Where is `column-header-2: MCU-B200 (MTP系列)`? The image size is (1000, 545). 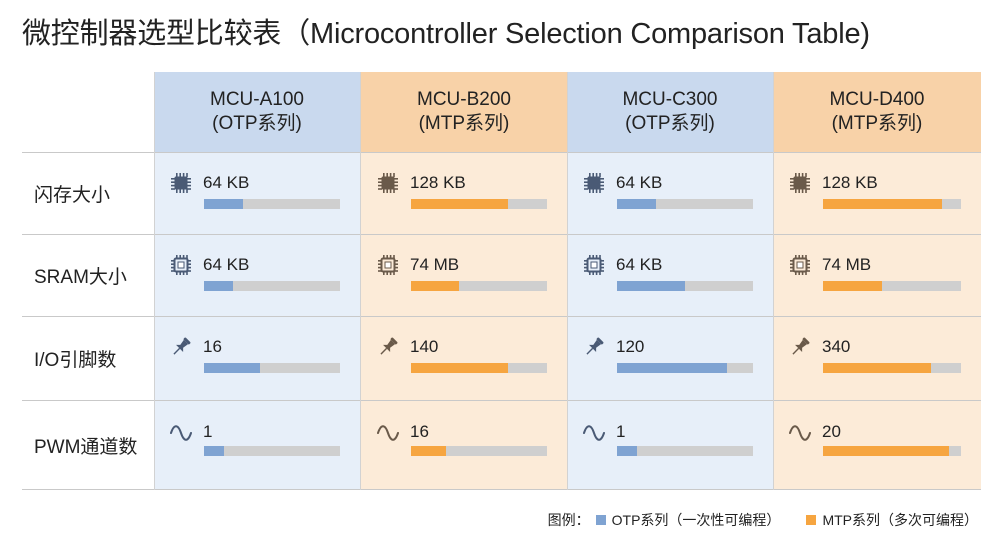 column-header-2: MCU-B200 (MTP系列) is located at coordinates (464, 112).